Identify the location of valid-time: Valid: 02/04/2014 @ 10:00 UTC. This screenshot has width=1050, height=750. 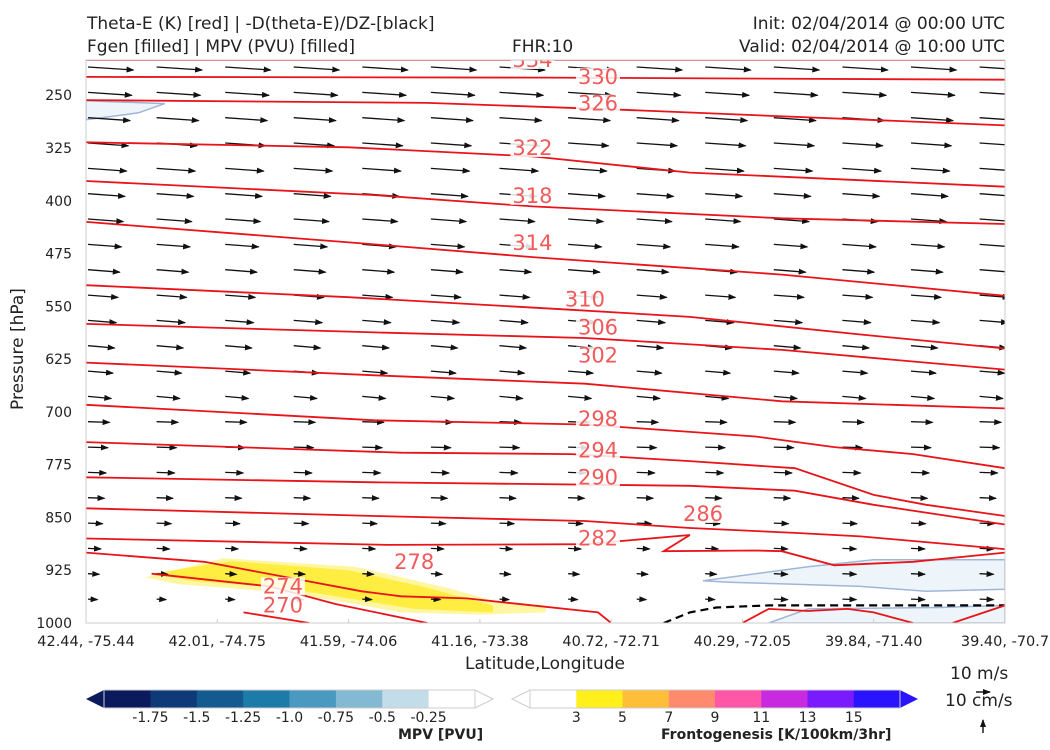
(872, 47).